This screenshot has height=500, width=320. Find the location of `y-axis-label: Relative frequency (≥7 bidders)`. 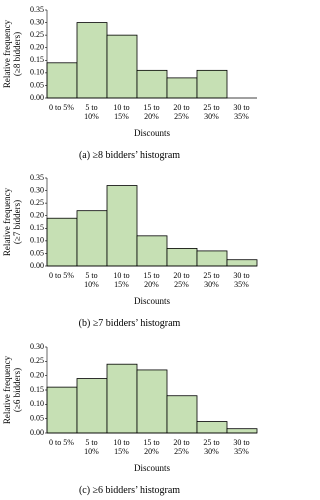

y-axis-label: Relative frequency (≥7 bidders) is located at coordinates (12, 222).